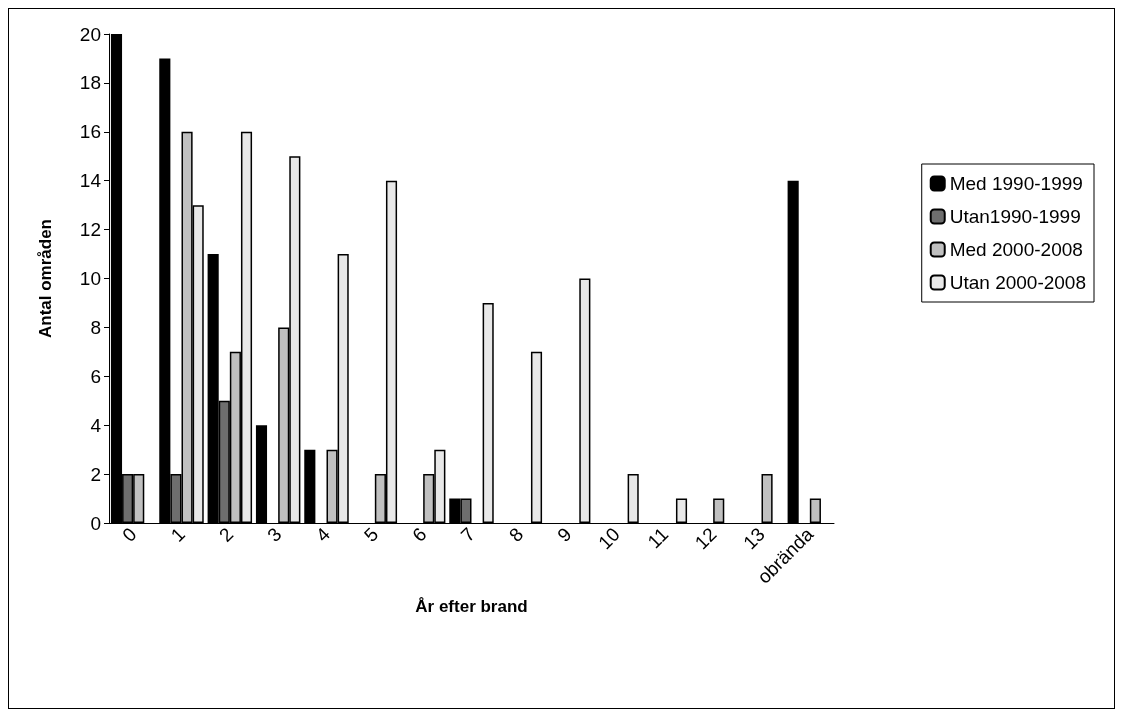 The width and height of the screenshot is (1123, 717). Describe the element at coordinates (45, 278) in the screenshot. I see `y-axis-title: Antal områden` at that location.